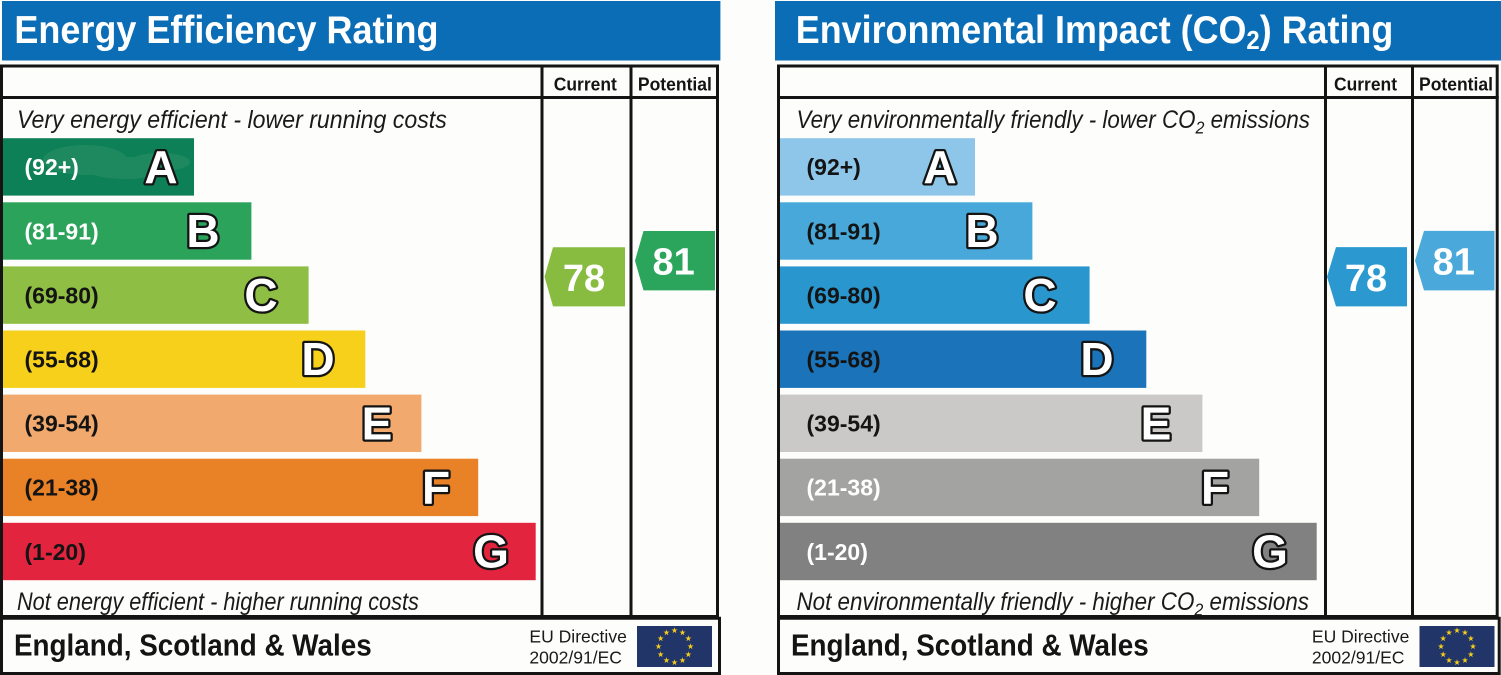 The width and height of the screenshot is (1501, 675). What do you see at coordinates (1094, 32) in the screenshot?
I see `svg-text:Environmental Impact (CO2) Rat: Environmental Impact (CO2) Rating` at bounding box center [1094, 32].